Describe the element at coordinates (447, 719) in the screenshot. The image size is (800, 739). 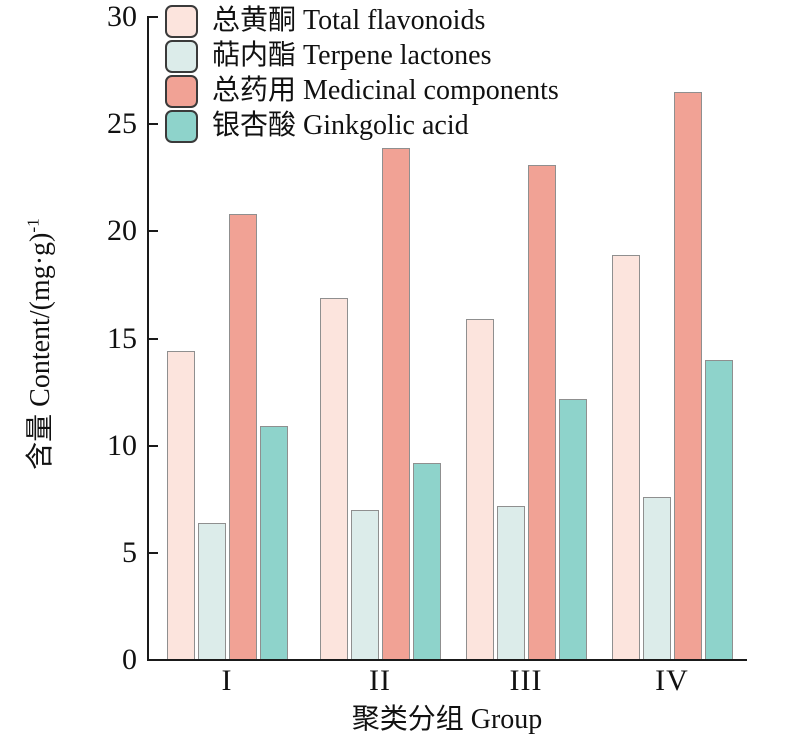
I see `x-axis-title: 聚类分组 Group` at that location.